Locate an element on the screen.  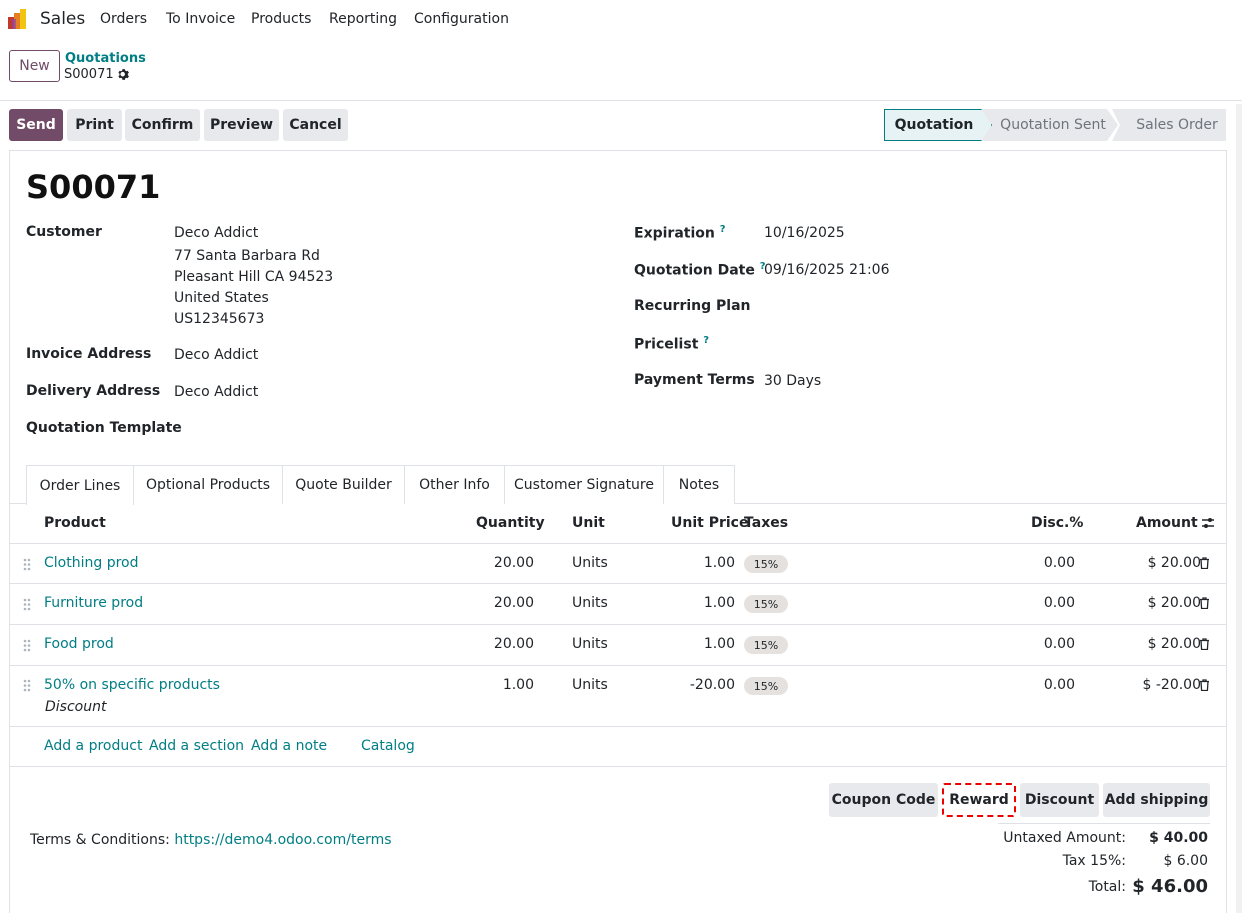
coupon-code-button: Coupon Code is located at coordinates (883, 800).